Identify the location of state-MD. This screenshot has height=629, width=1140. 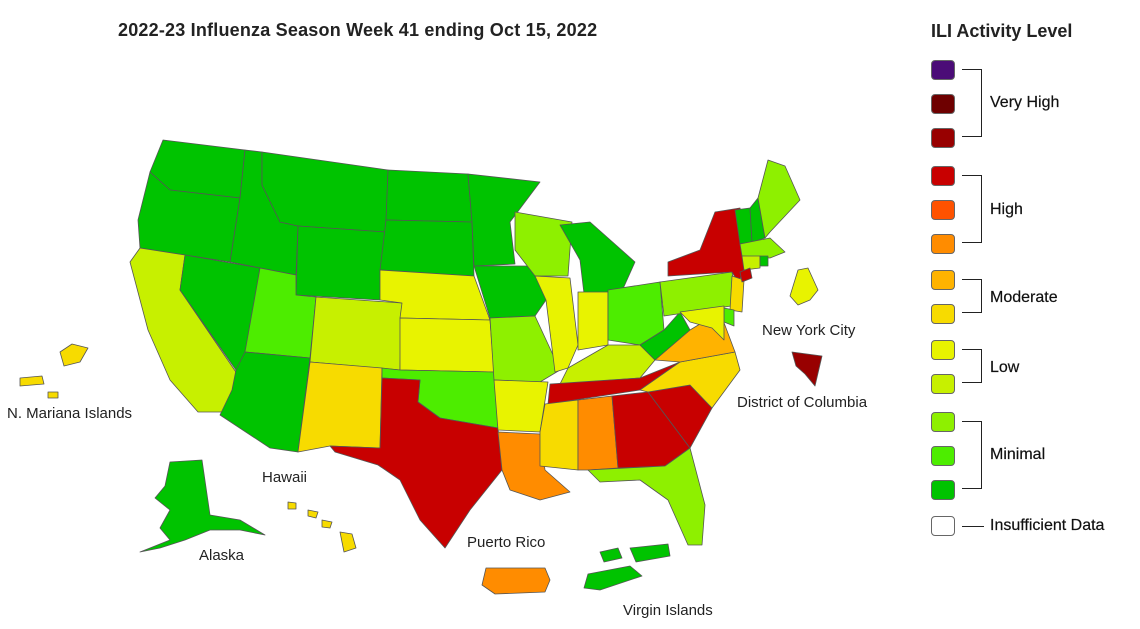
(702, 323).